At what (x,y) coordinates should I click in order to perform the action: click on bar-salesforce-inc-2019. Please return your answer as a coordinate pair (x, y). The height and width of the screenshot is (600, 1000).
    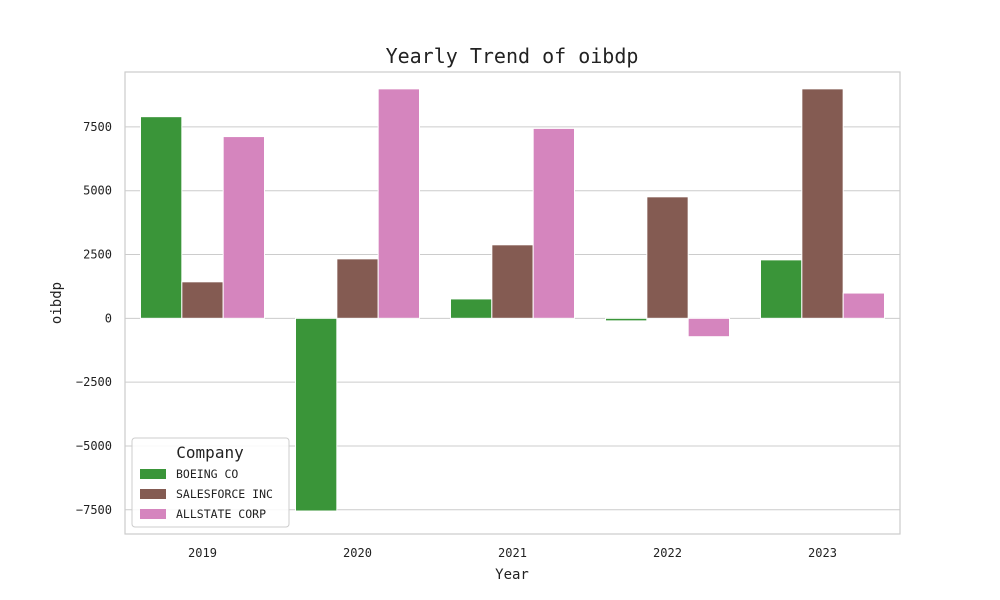
    Looking at the image, I should click on (202, 300).